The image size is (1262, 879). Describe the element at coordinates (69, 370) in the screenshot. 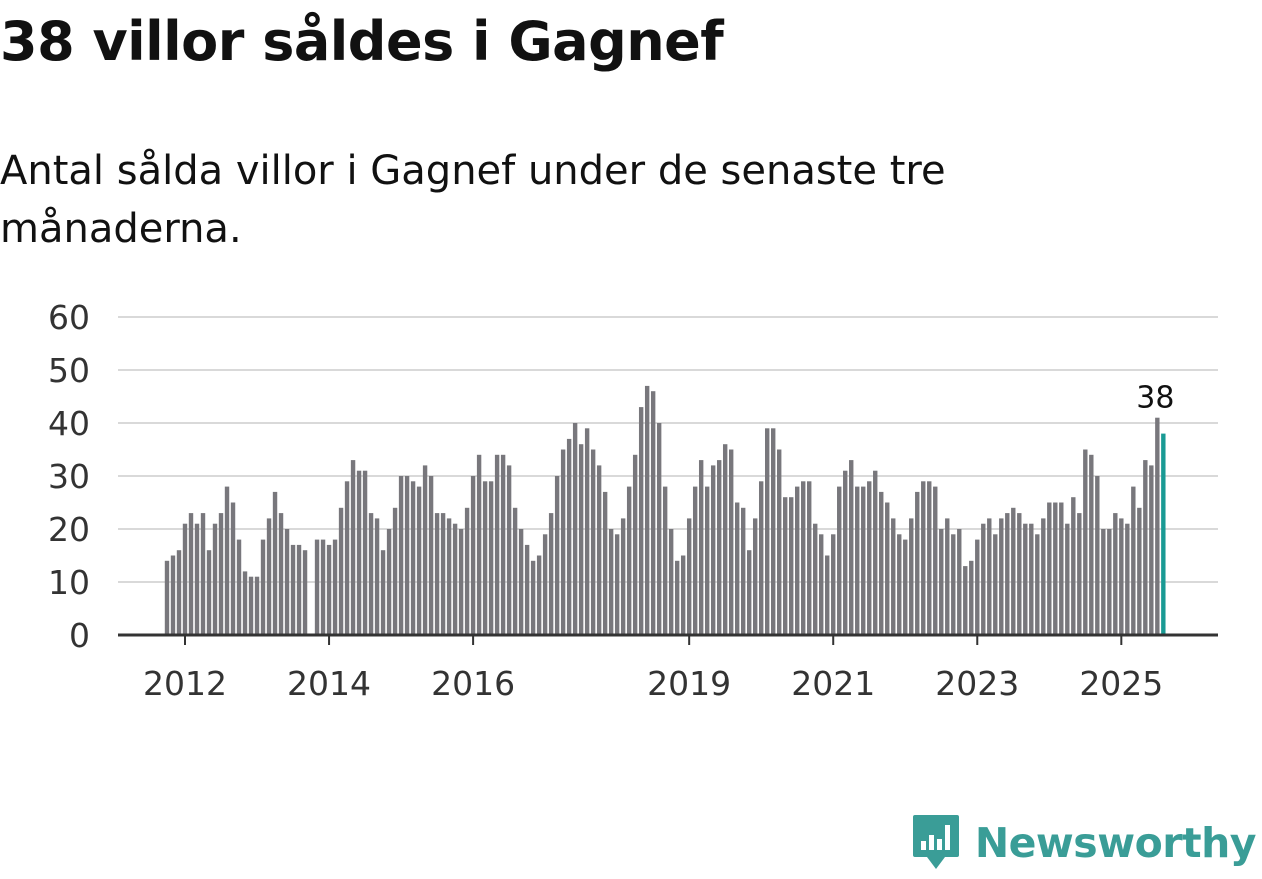

I see `y-tick-label-50: 50` at that location.